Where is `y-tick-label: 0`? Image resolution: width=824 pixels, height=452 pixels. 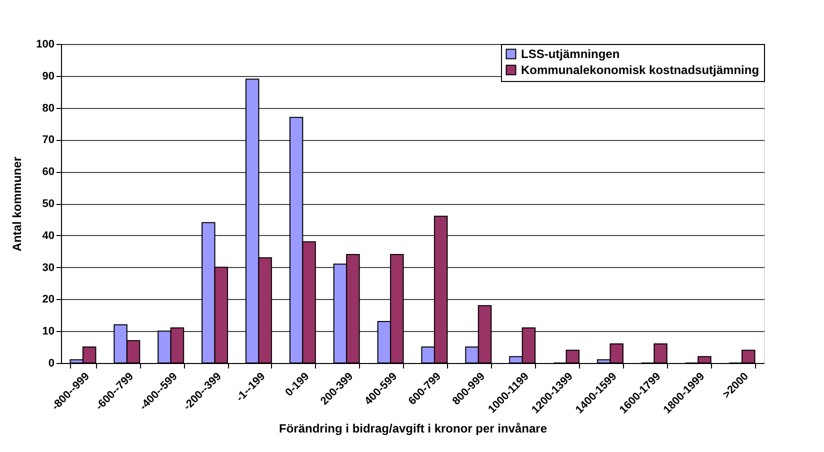
y-tick-label: 0 is located at coordinates (51, 364).